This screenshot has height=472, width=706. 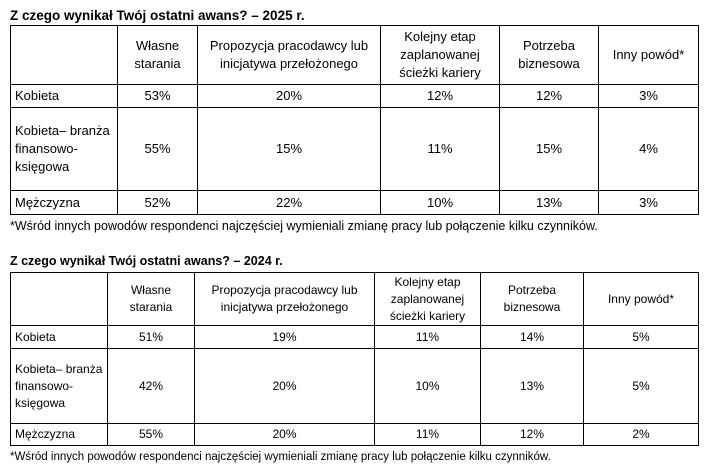 I want to click on table-cell: 14%, so click(x=532, y=337).